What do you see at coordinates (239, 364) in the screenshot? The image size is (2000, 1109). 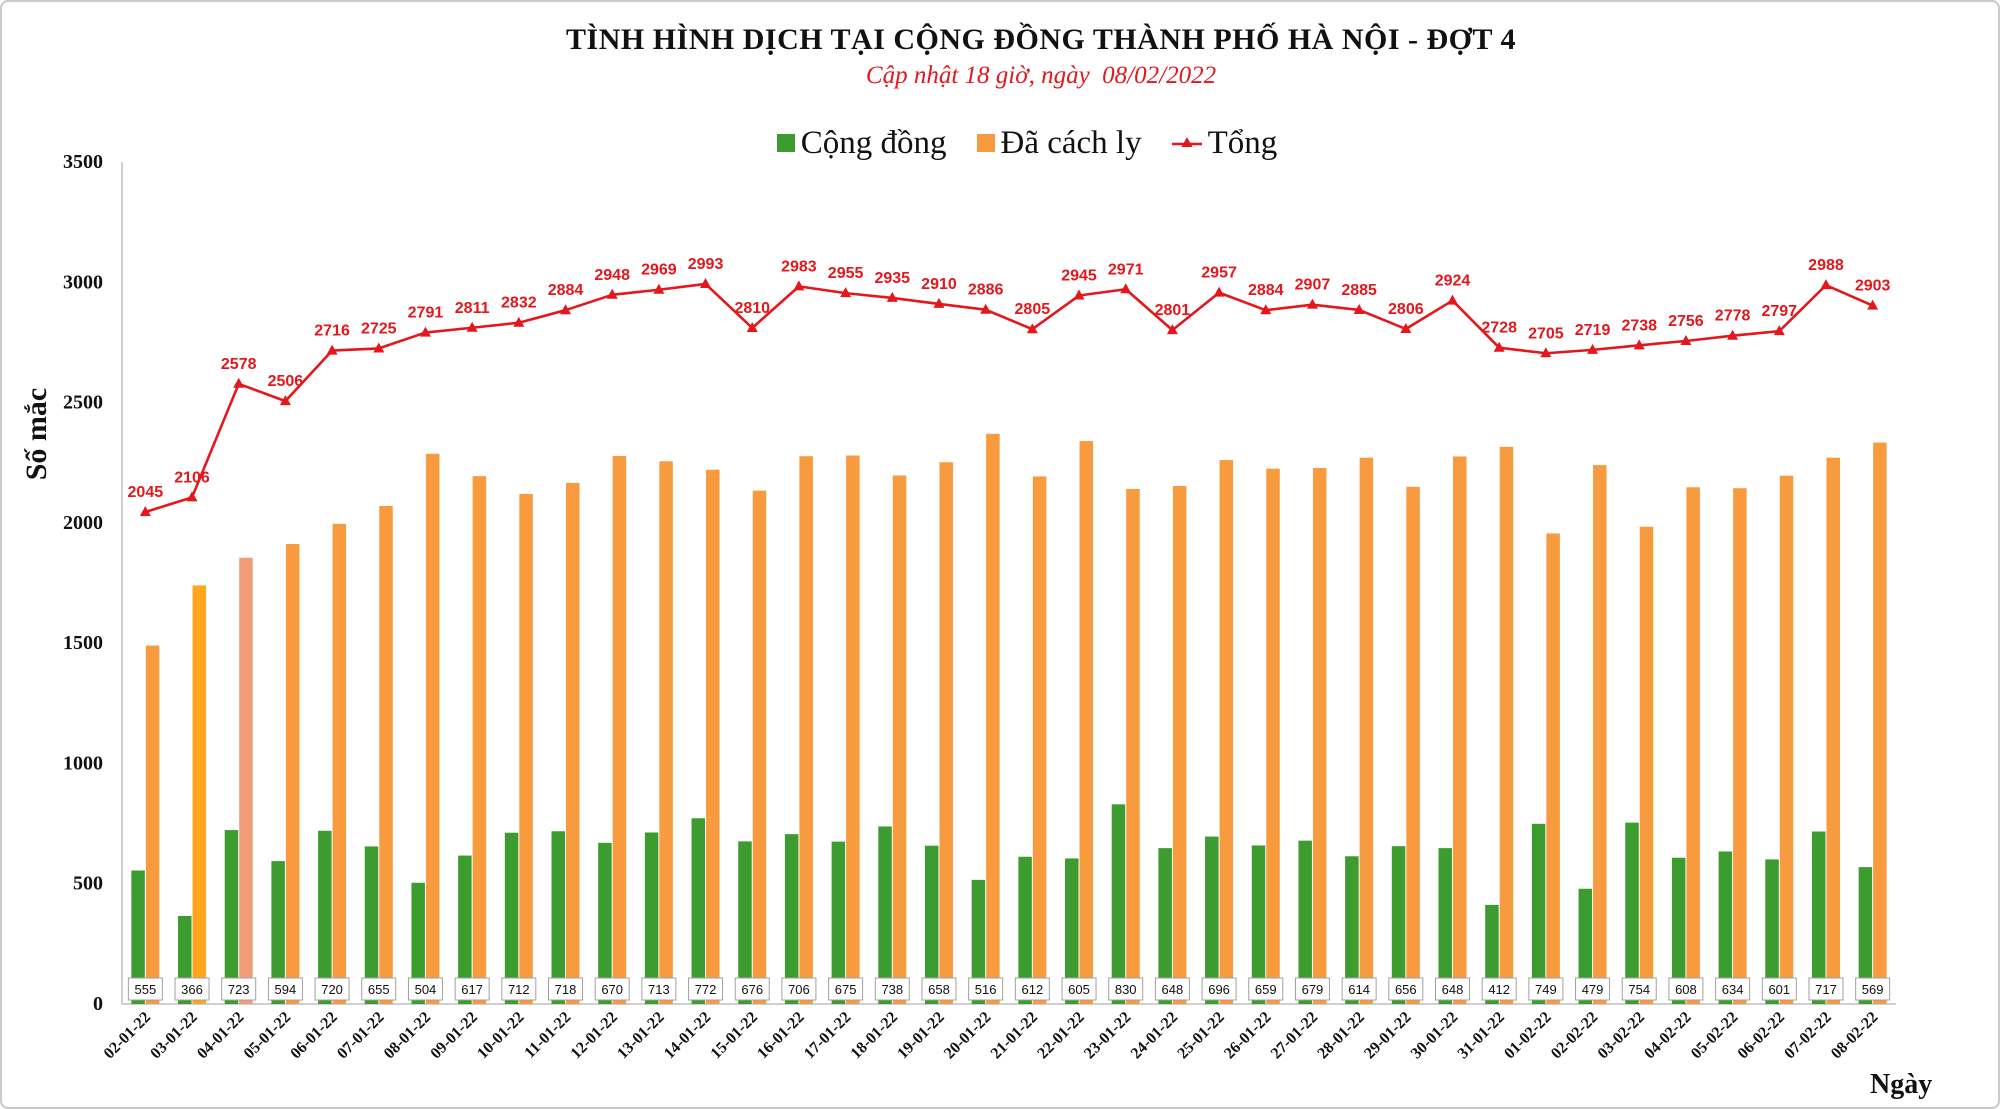 I see `data-label-tong: 2578` at bounding box center [239, 364].